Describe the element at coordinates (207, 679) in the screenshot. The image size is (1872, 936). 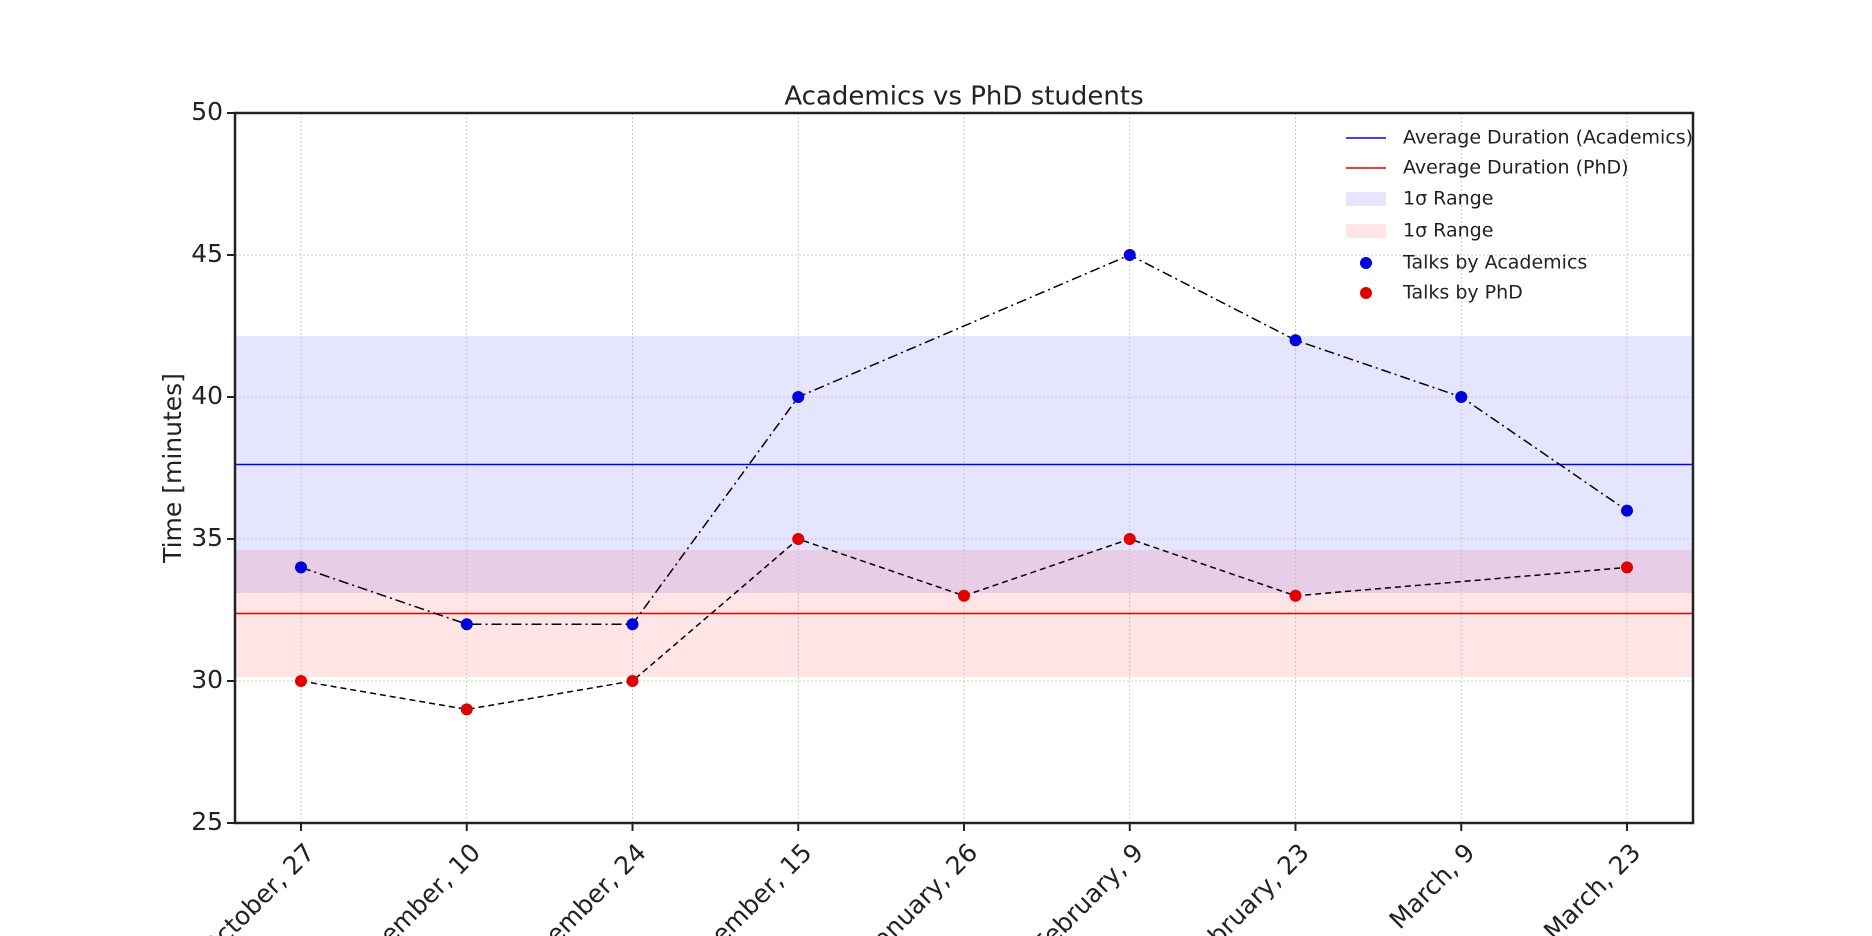
I see `y-tick-label: 30` at that location.